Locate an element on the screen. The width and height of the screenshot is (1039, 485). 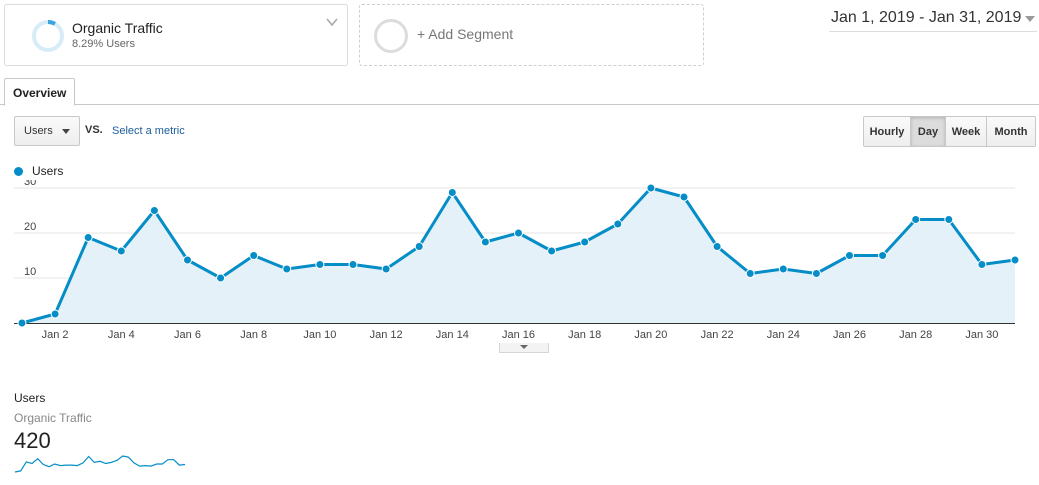
chart-legend: Users is located at coordinates (38, 171).